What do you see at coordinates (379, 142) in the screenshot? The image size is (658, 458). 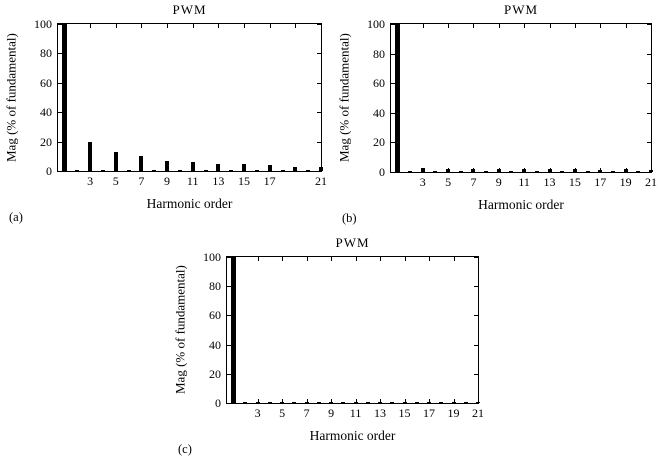 I see `y-tick-label: 20` at bounding box center [379, 142].